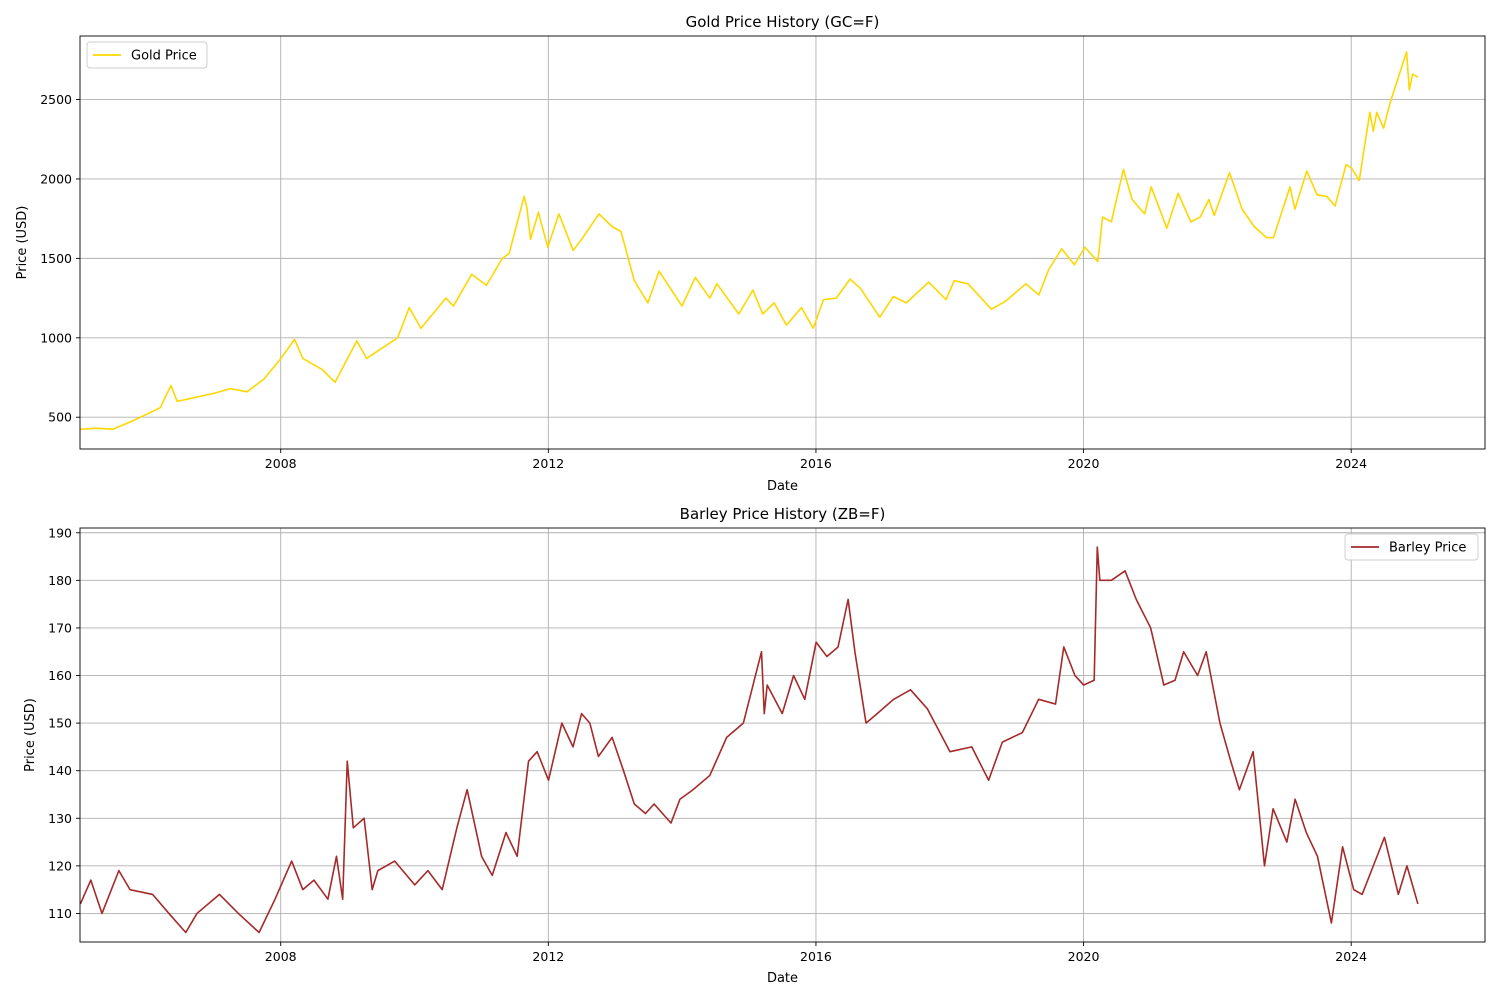  I want to click on gold-chart-title: Gold Price History (GC=F), so click(783, 22).